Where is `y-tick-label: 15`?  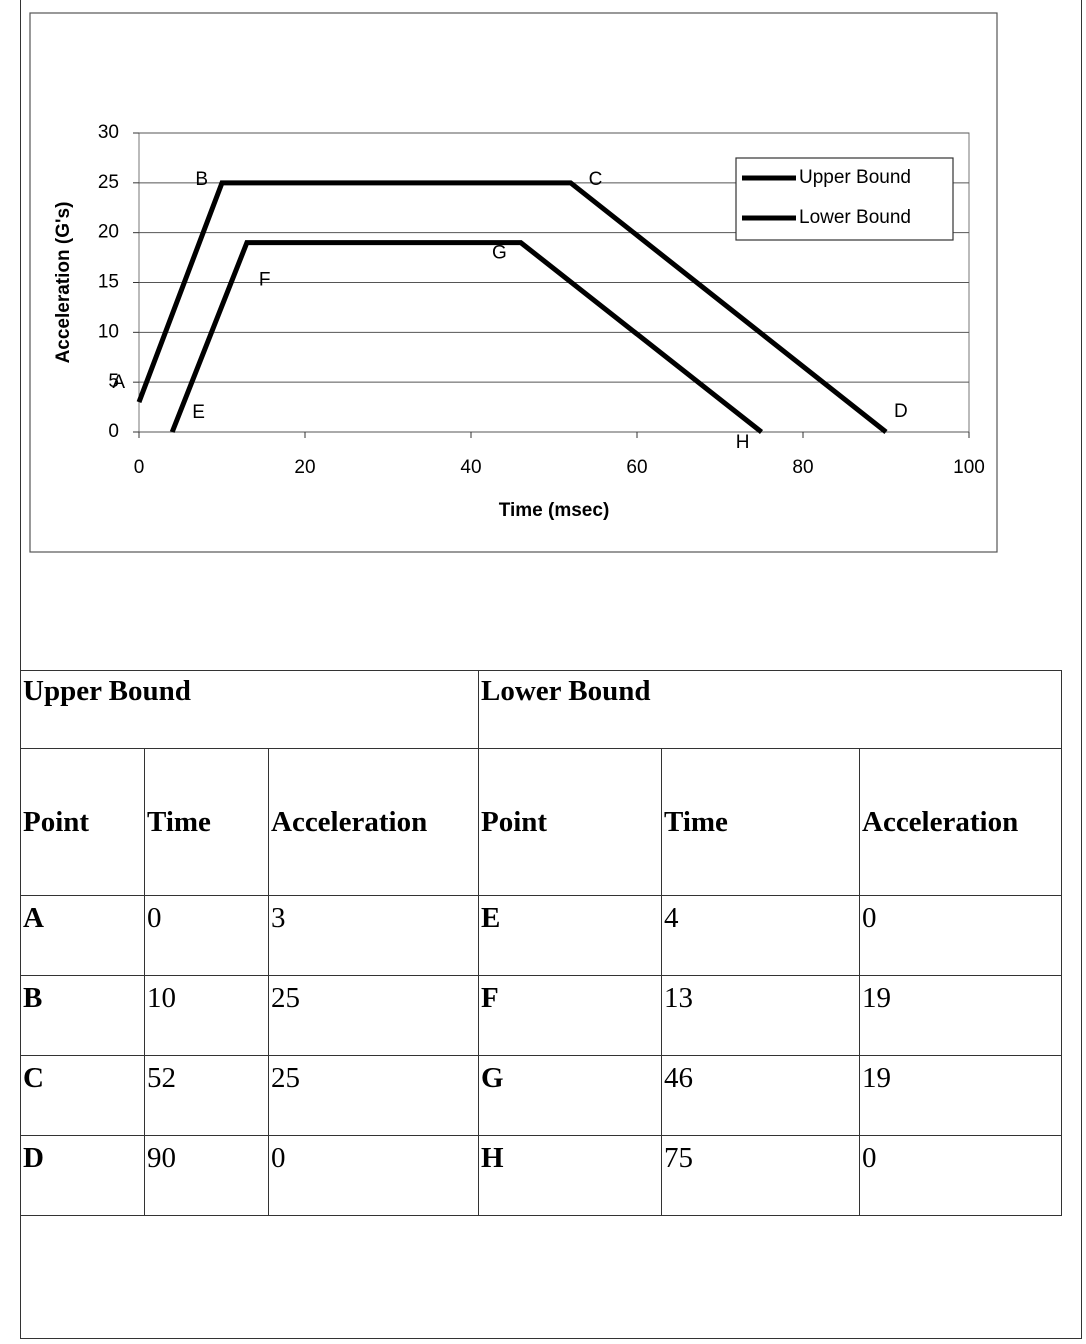
y-tick-label: 15 is located at coordinates (108, 282).